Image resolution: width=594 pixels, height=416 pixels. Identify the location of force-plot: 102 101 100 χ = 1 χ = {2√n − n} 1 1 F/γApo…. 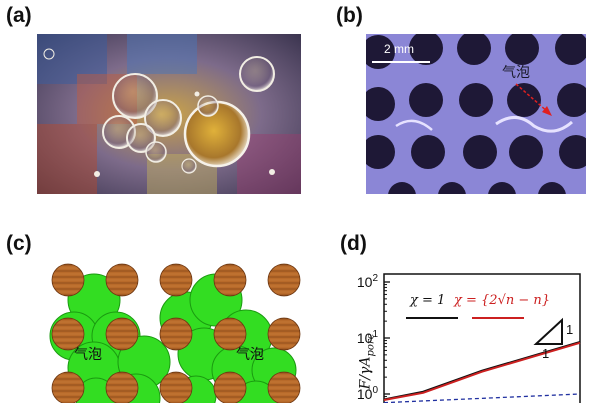
(467, 332).